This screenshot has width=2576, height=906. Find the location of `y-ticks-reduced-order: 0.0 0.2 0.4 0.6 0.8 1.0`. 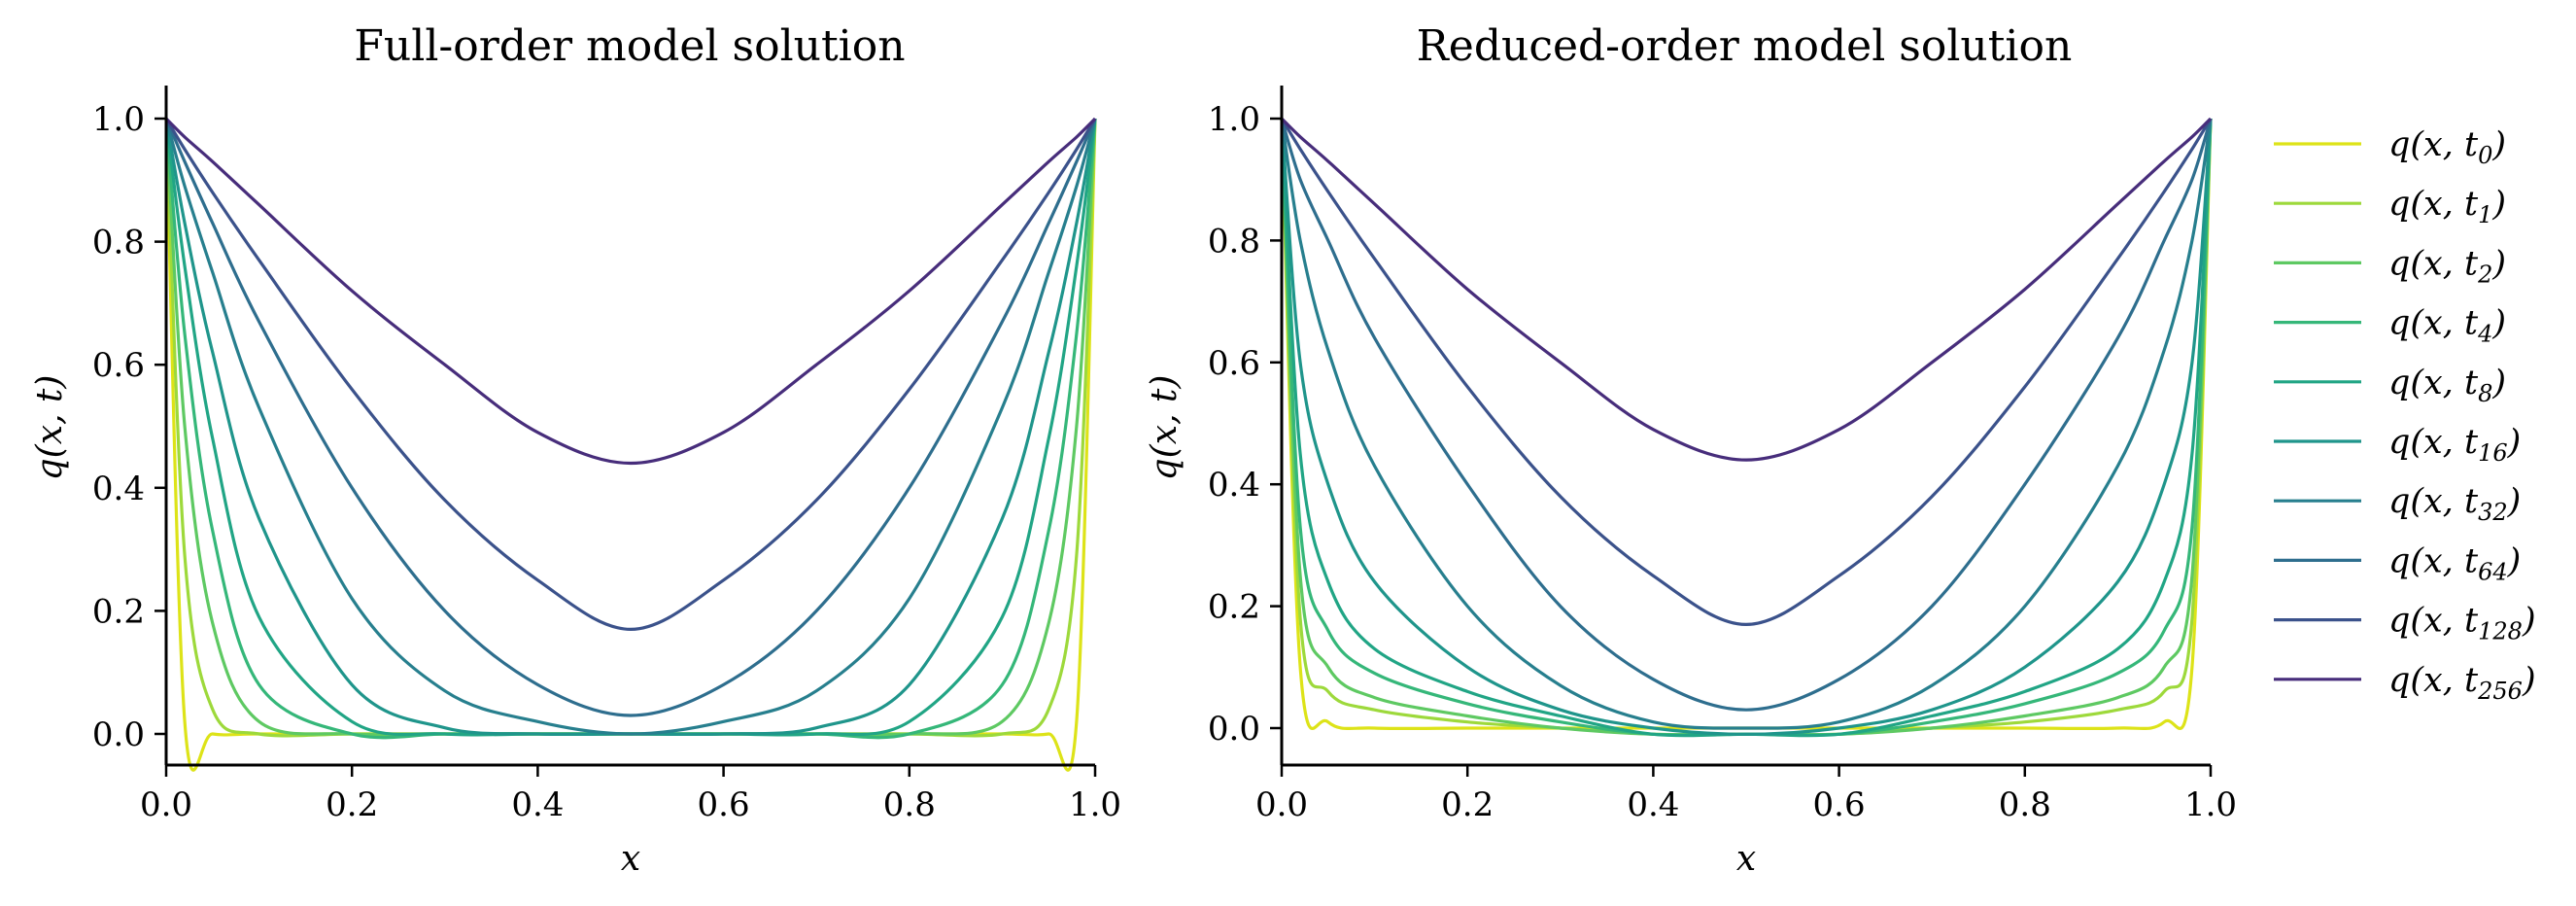

y-ticks-reduced-order: 0.0 0.2 0.4 0.6 0.8 1.0 is located at coordinates (1245, 424).